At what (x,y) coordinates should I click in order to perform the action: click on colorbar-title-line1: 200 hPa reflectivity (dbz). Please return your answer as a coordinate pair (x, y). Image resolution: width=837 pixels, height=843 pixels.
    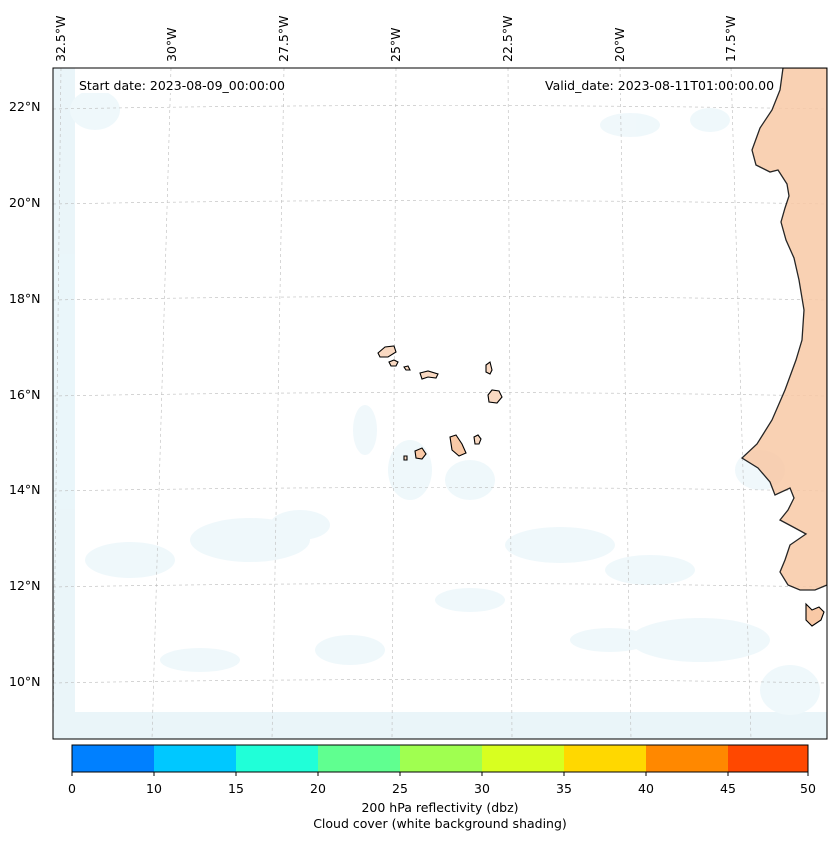
    Looking at the image, I should click on (440, 807).